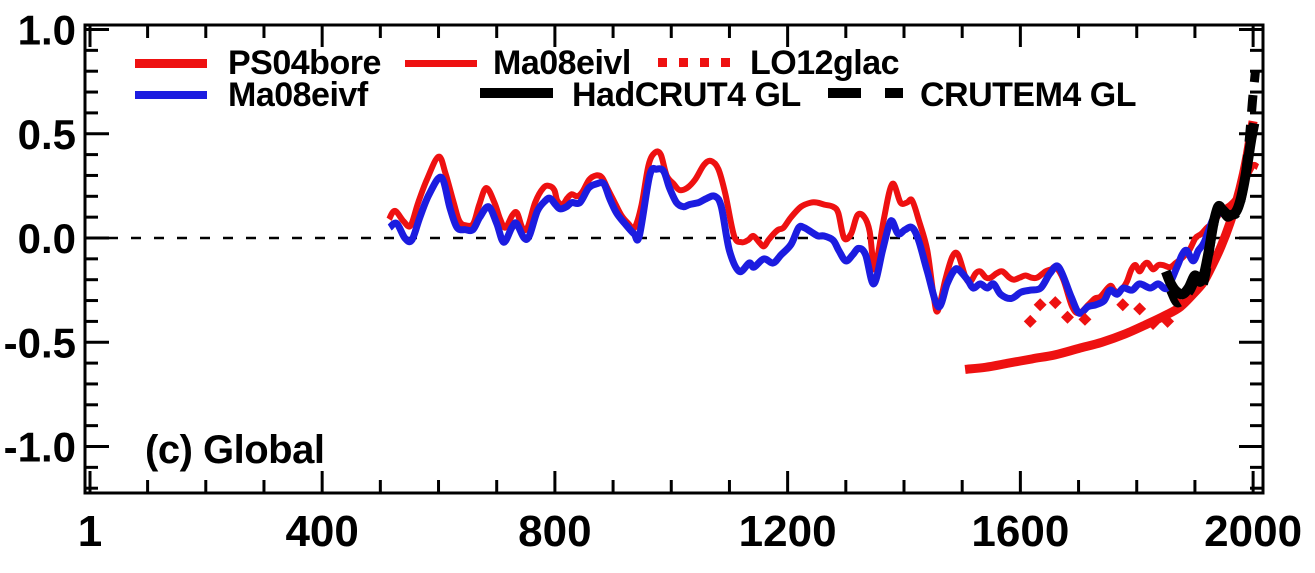 The height and width of the screenshot is (573, 1315). I want to click on legend-label-ps04bore: PS04bore, so click(304, 63).